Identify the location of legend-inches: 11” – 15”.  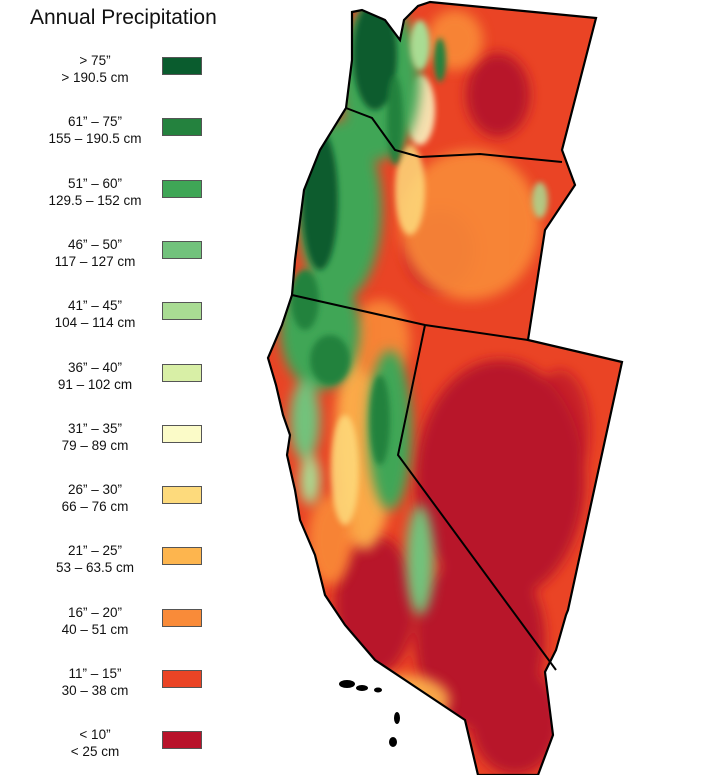
(95, 673).